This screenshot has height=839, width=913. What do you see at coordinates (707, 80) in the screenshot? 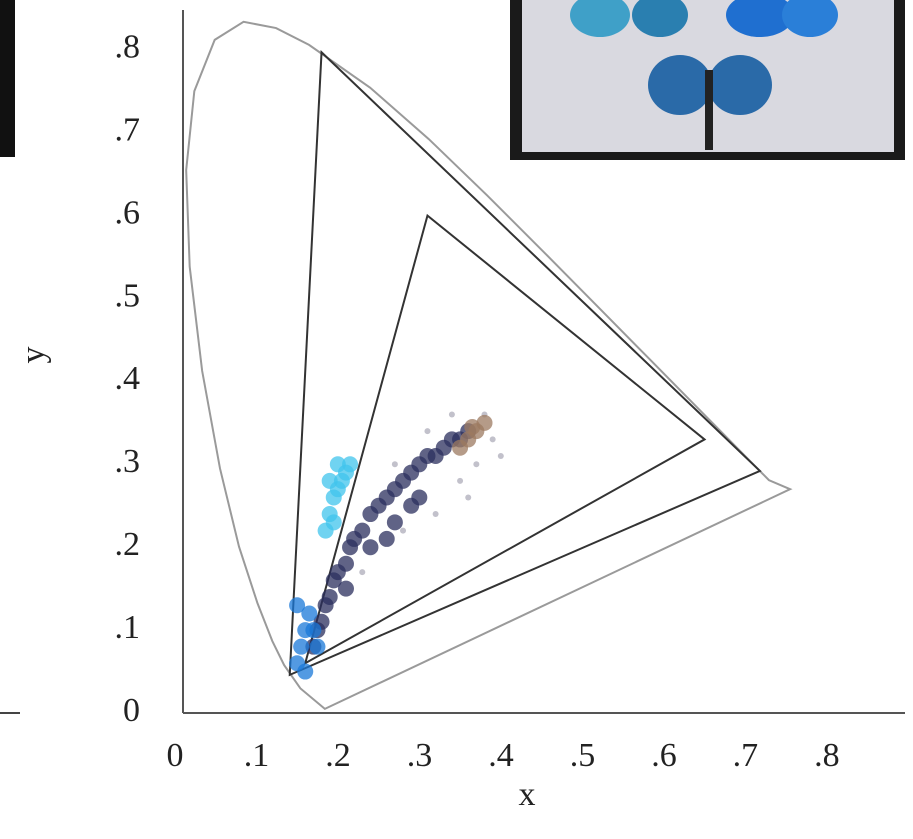
I see `butterfly-photo` at bounding box center [707, 80].